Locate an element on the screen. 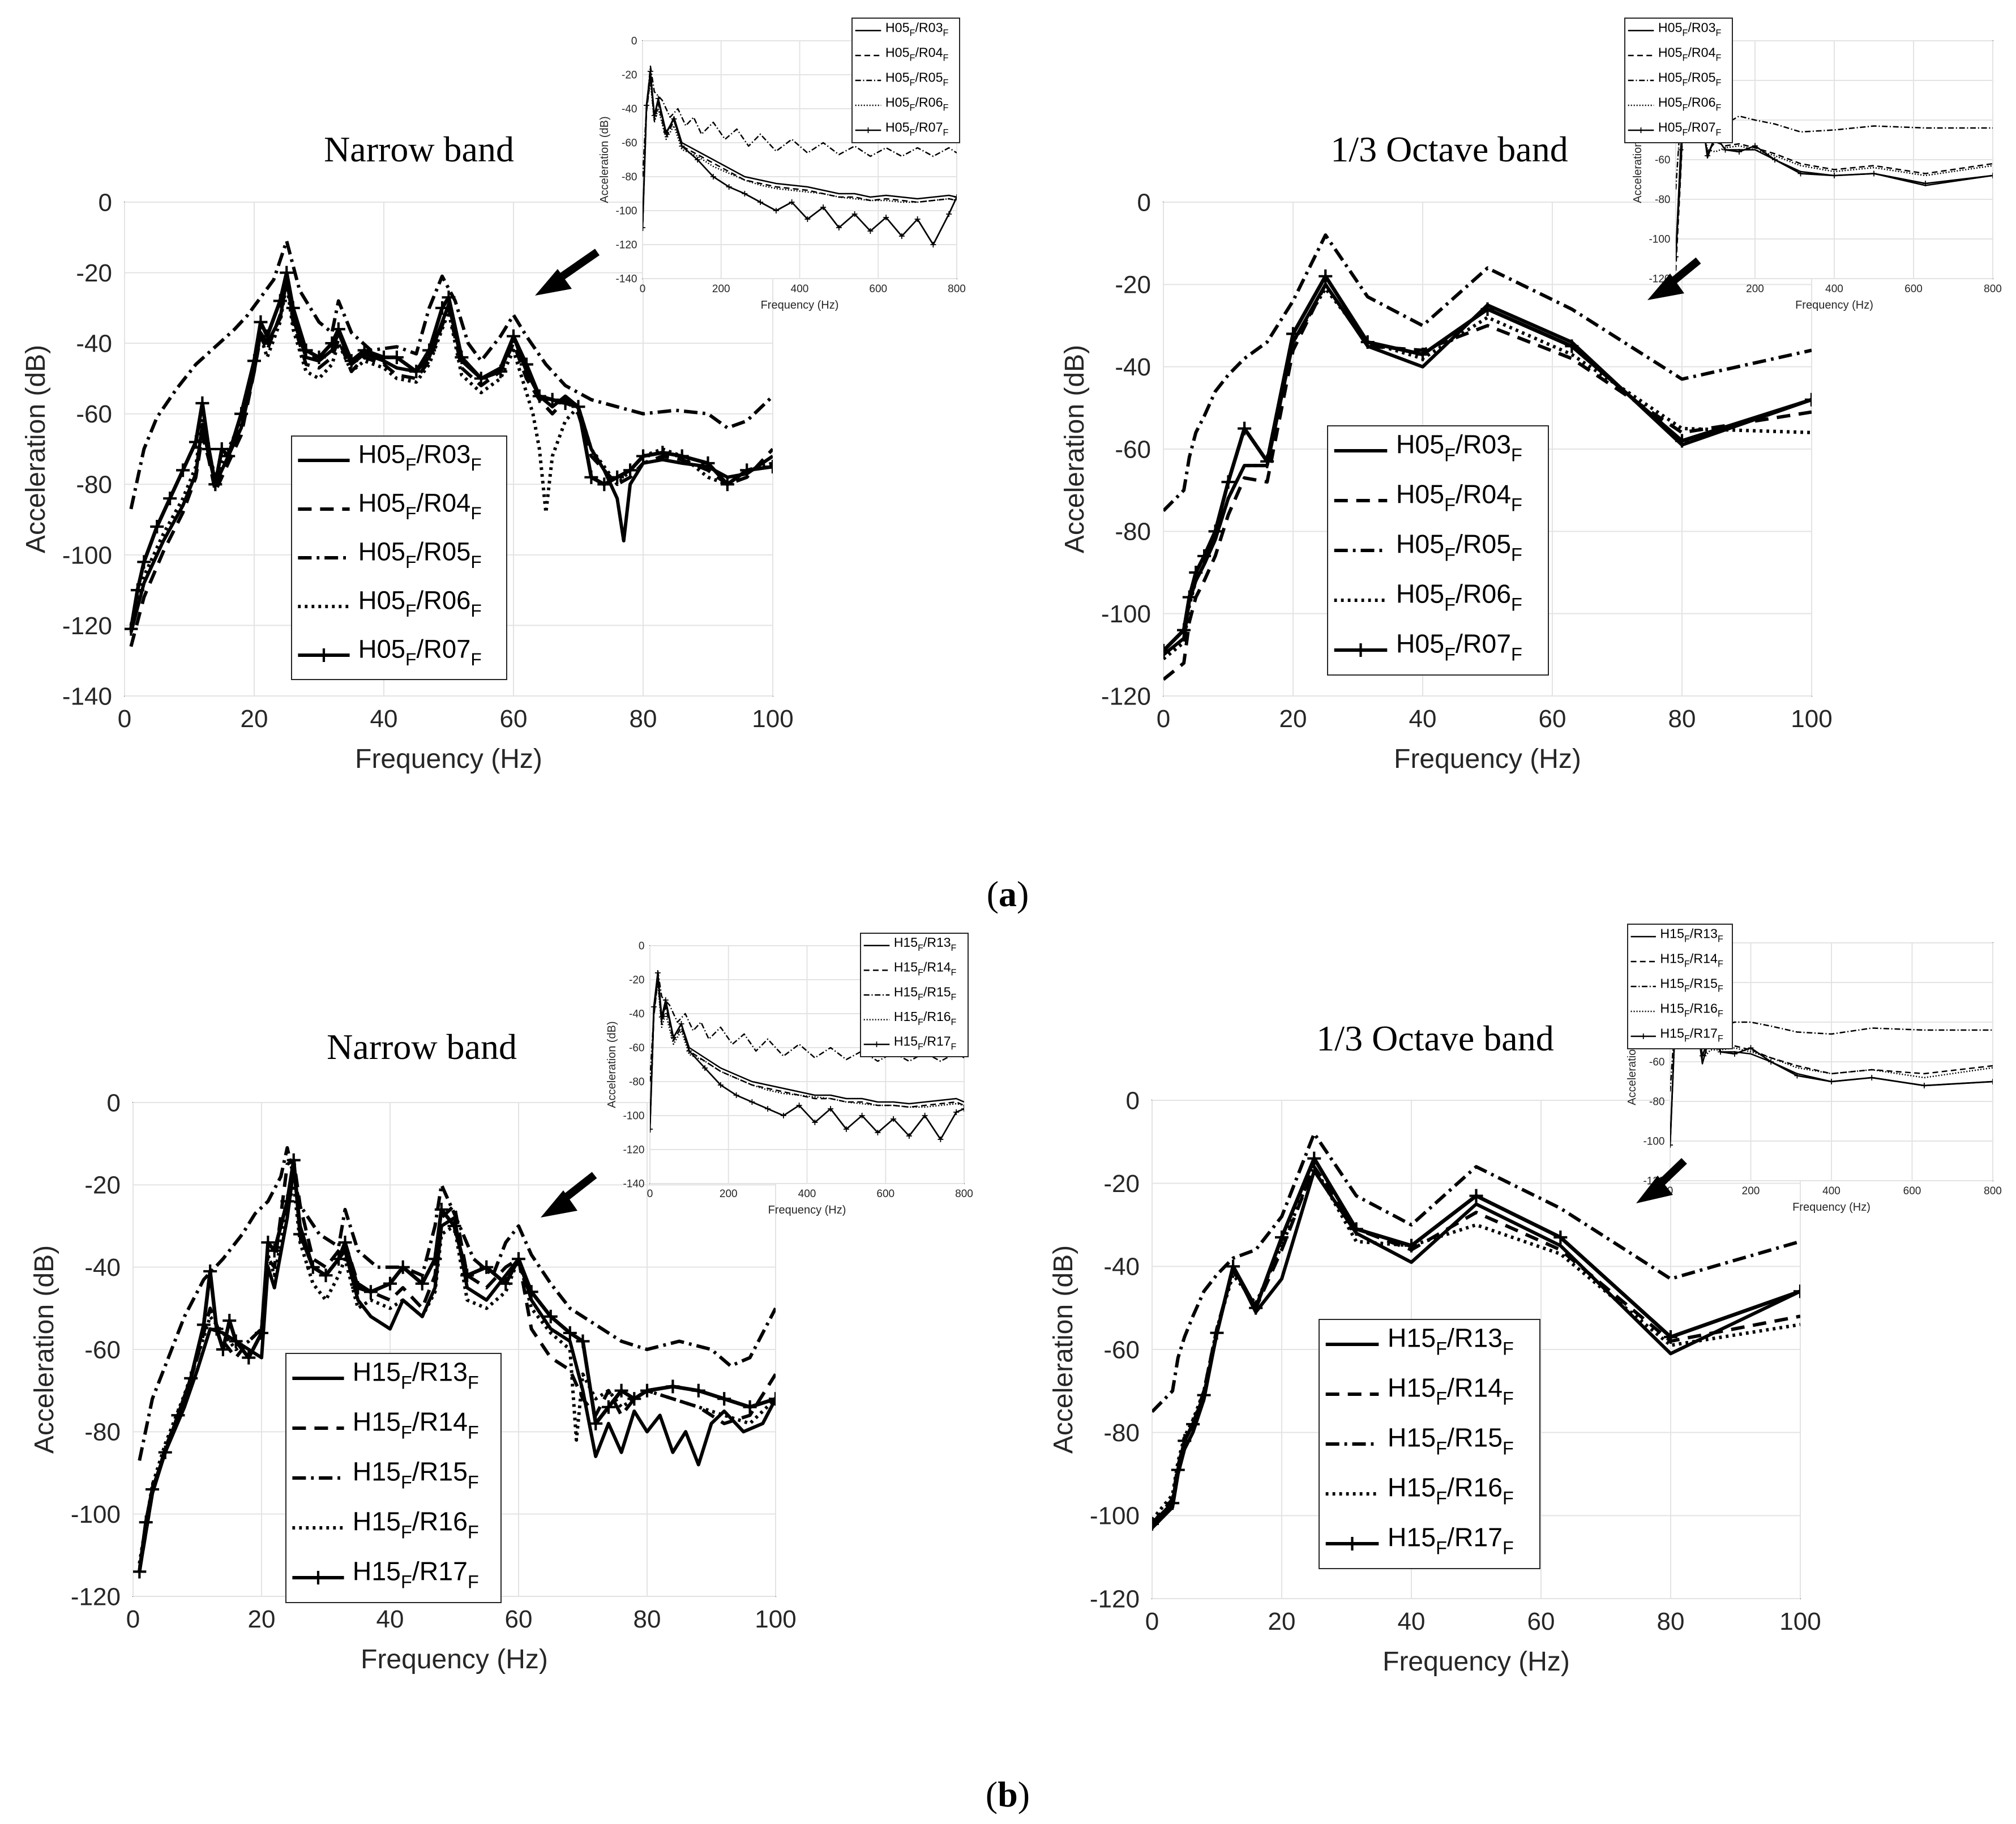  legend-item-H05F/R04F: H05F/R04F is located at coordinates (901, 54).